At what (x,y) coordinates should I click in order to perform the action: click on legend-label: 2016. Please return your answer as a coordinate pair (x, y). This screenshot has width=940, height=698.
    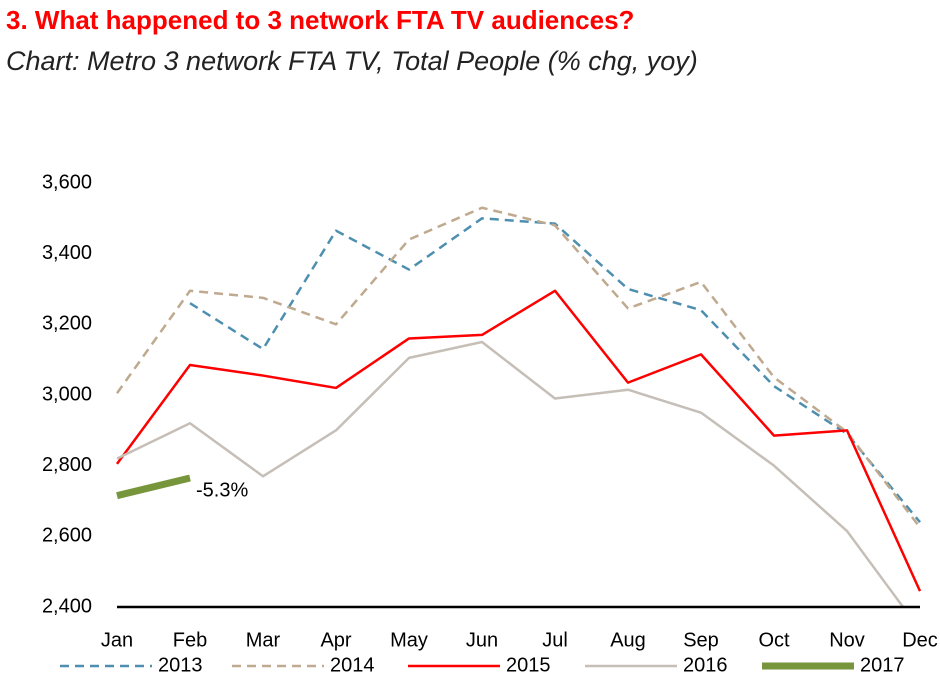
    Looking at the image, I should click on (705, 665).